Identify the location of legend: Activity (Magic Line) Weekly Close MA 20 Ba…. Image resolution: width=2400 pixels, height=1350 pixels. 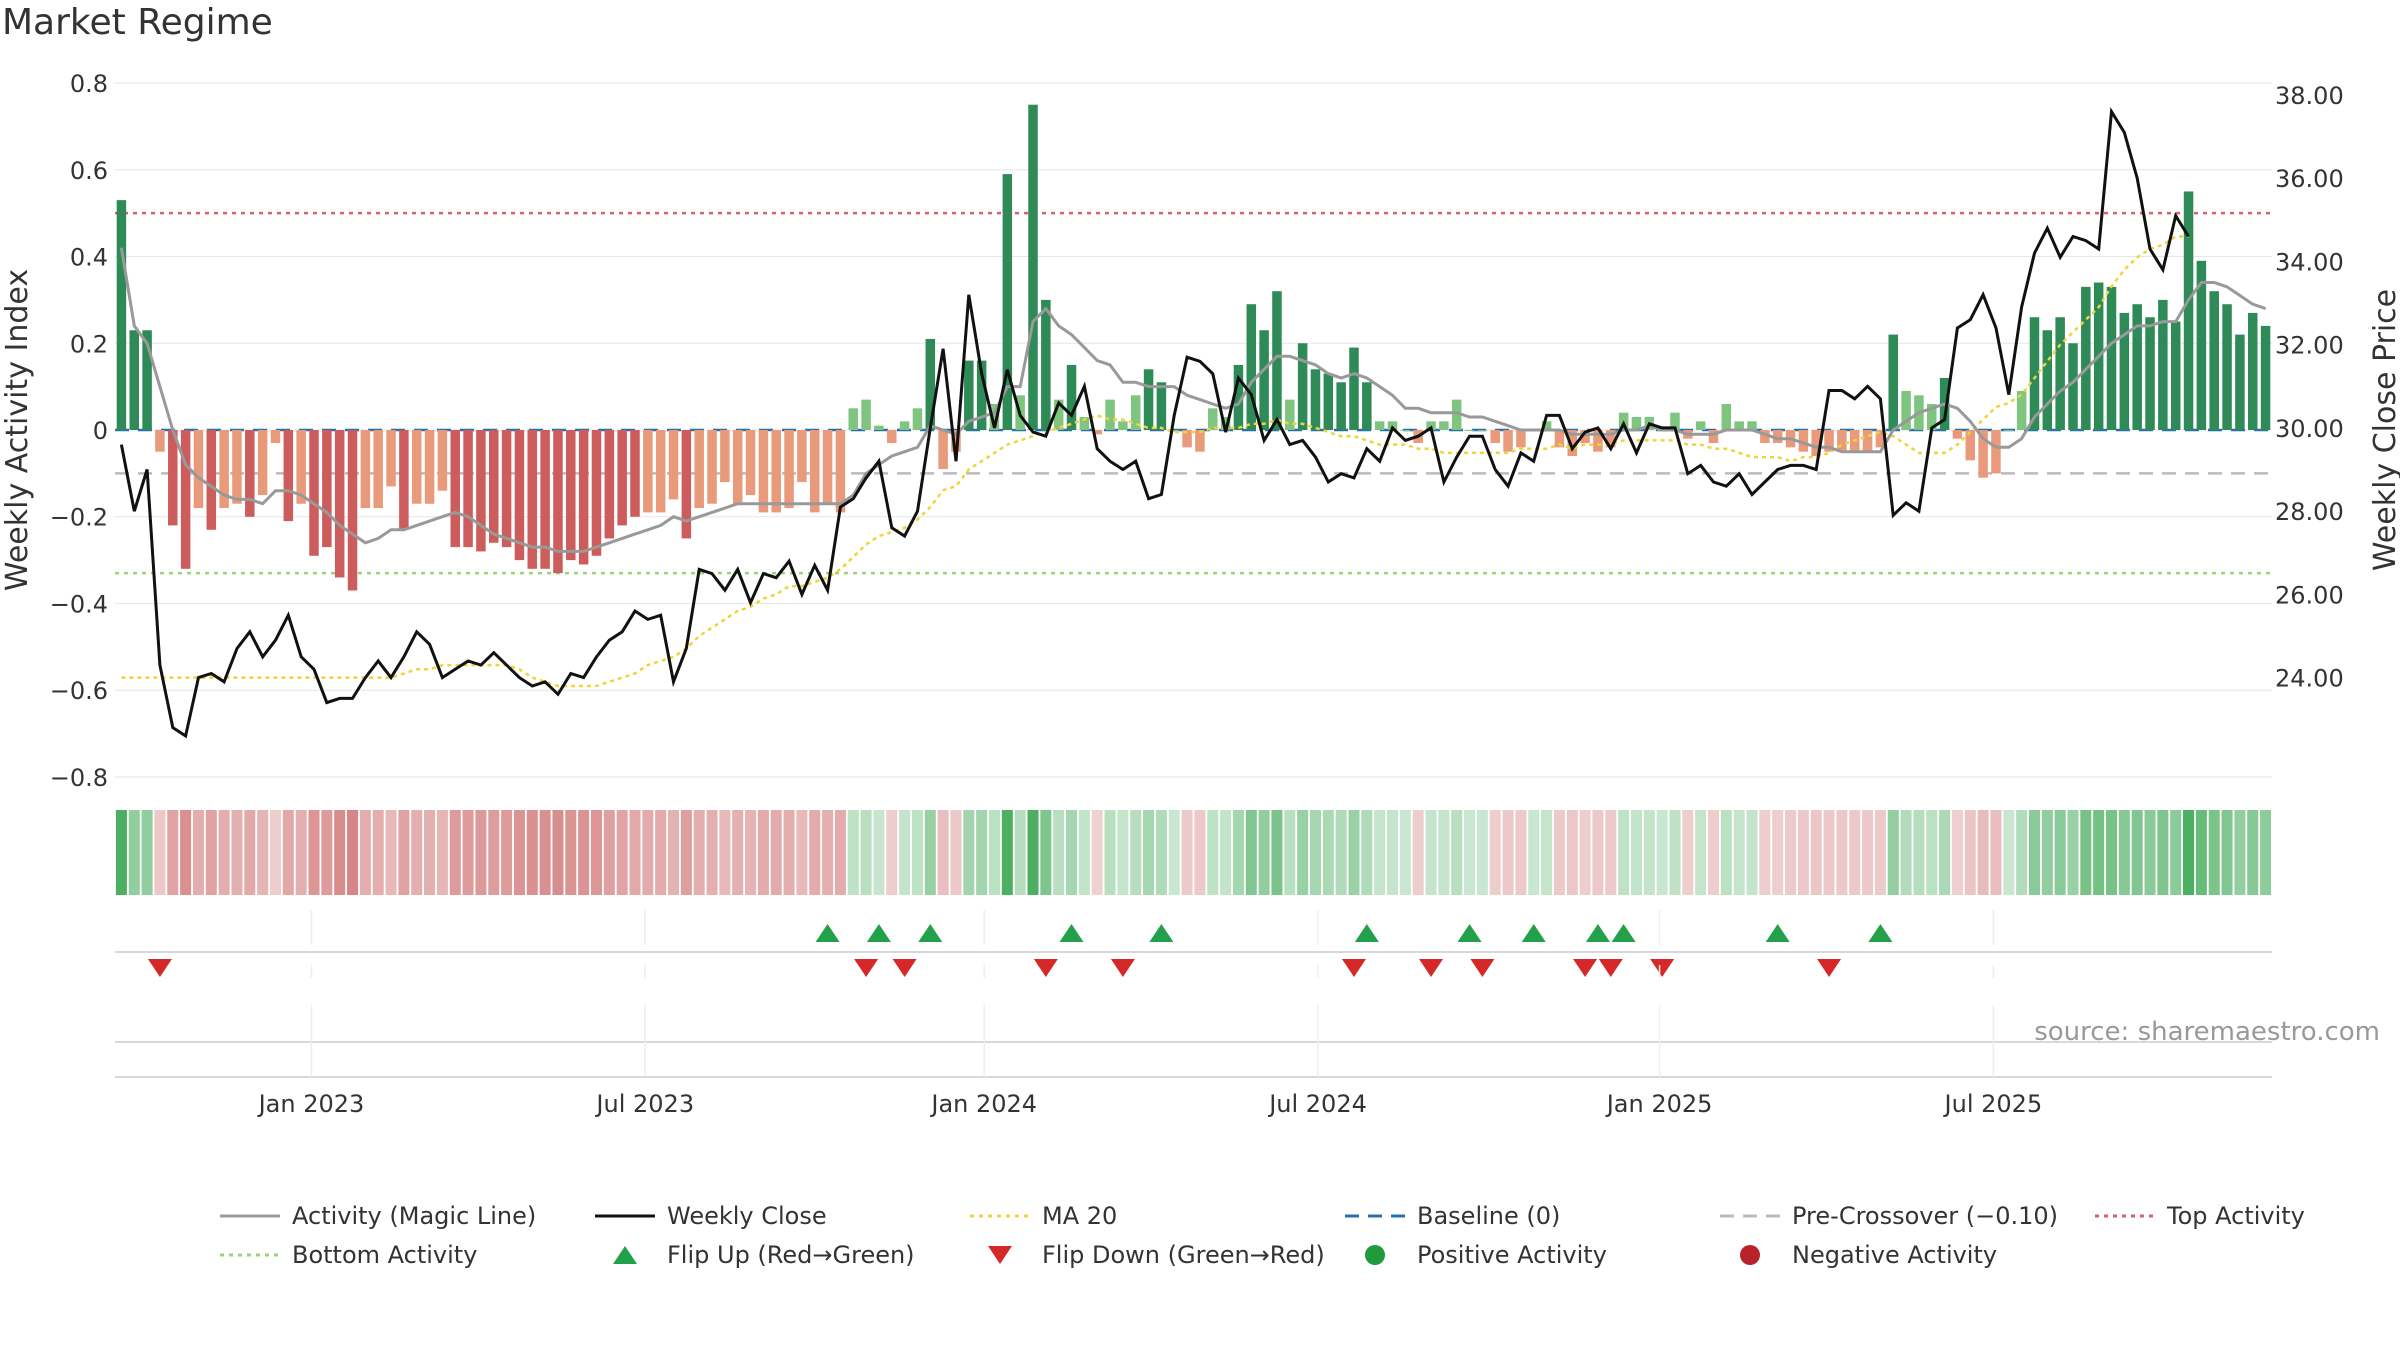
(1262, 1235).